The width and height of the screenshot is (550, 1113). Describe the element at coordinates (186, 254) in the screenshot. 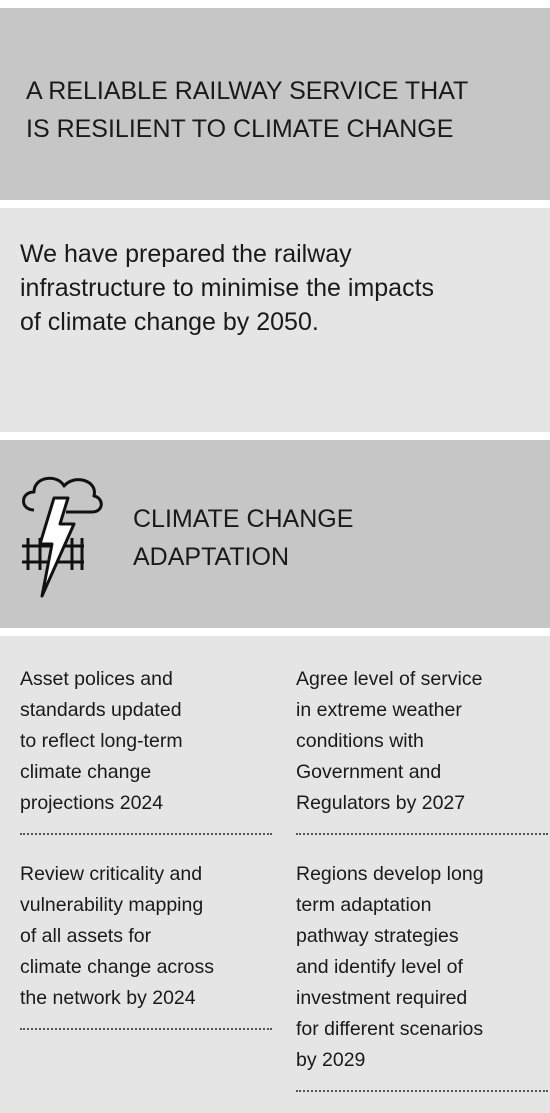

I see `text-line: We have prepared the railway` at that location.